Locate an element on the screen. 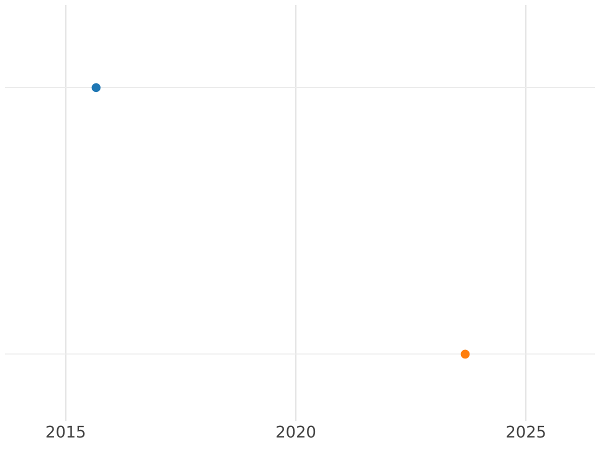 This screenshot has height=450, width=600. x-tick-label: 2015 is located at coordinates (65, 432).